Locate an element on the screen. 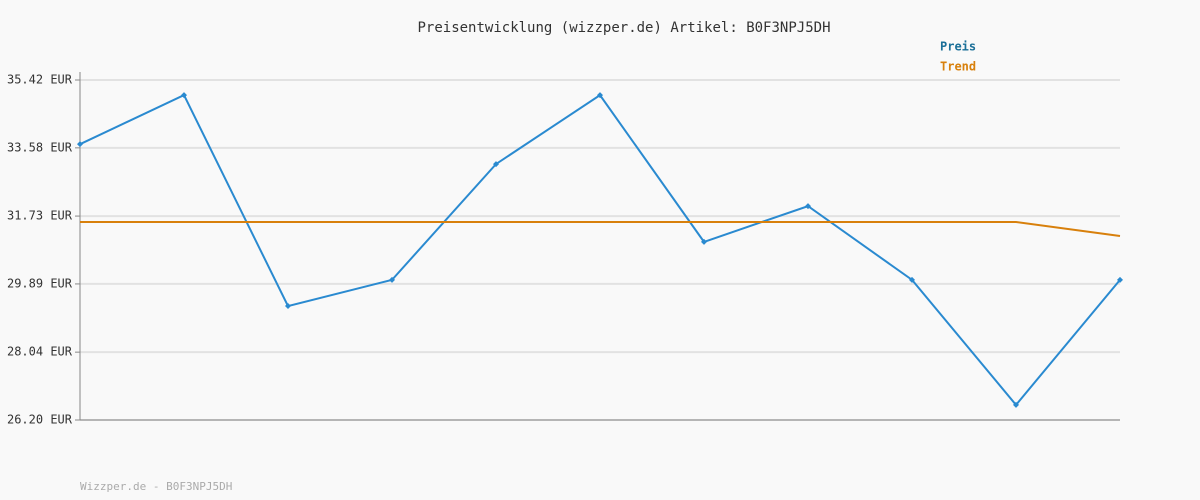 This screenshot has width=1200, height=500. footer: Wizzper.de - B0F3NPJ5DH is located at coordinates (156, 486).